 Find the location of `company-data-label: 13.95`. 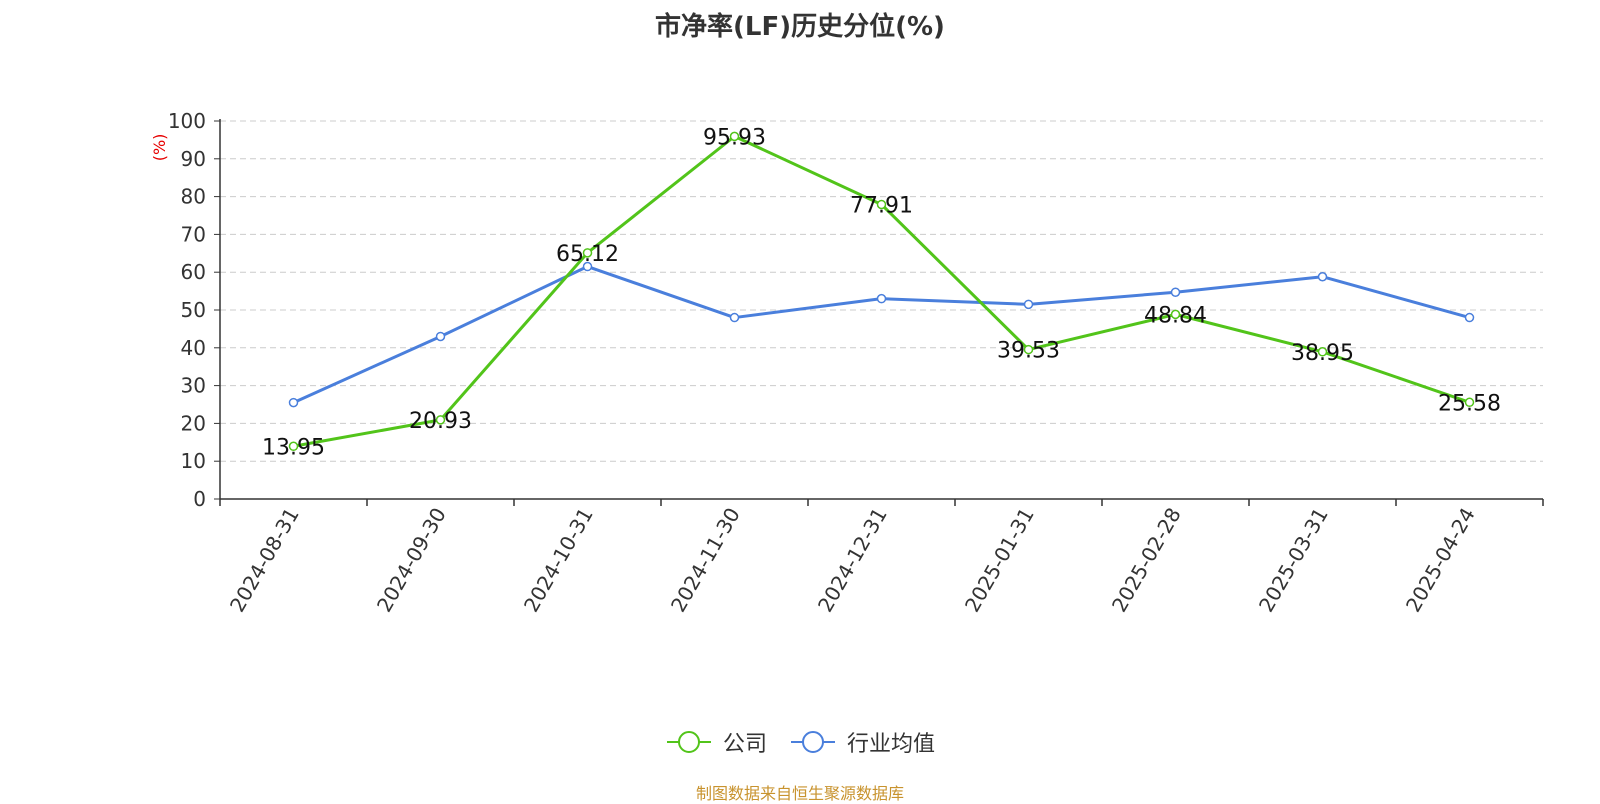

company-data-label: 13.95 is located at coordinates (293, 447).